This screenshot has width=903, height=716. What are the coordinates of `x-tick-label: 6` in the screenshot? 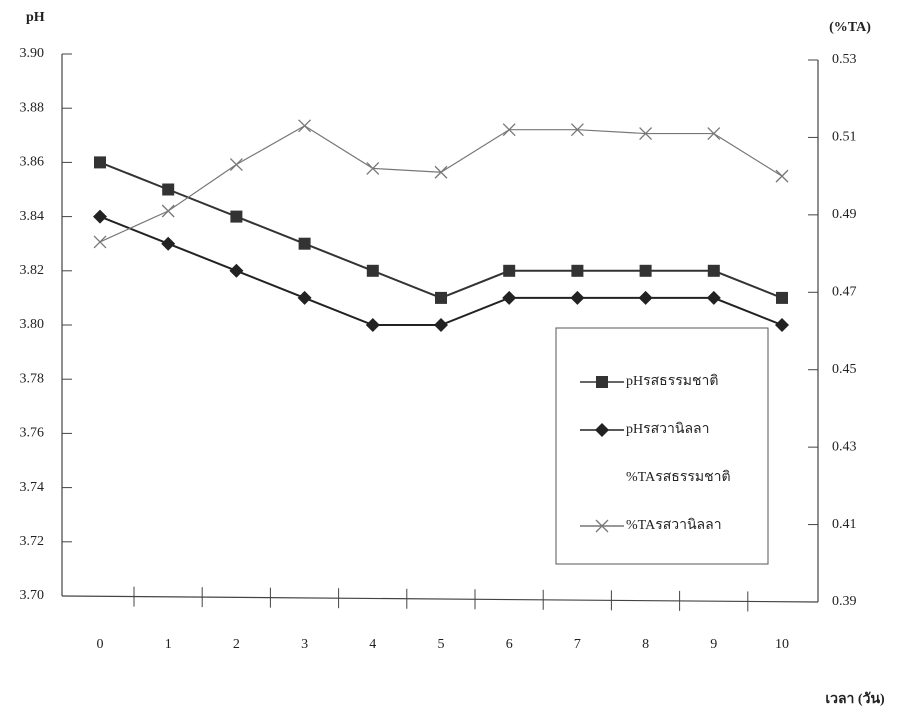 It's located at (509, 644).